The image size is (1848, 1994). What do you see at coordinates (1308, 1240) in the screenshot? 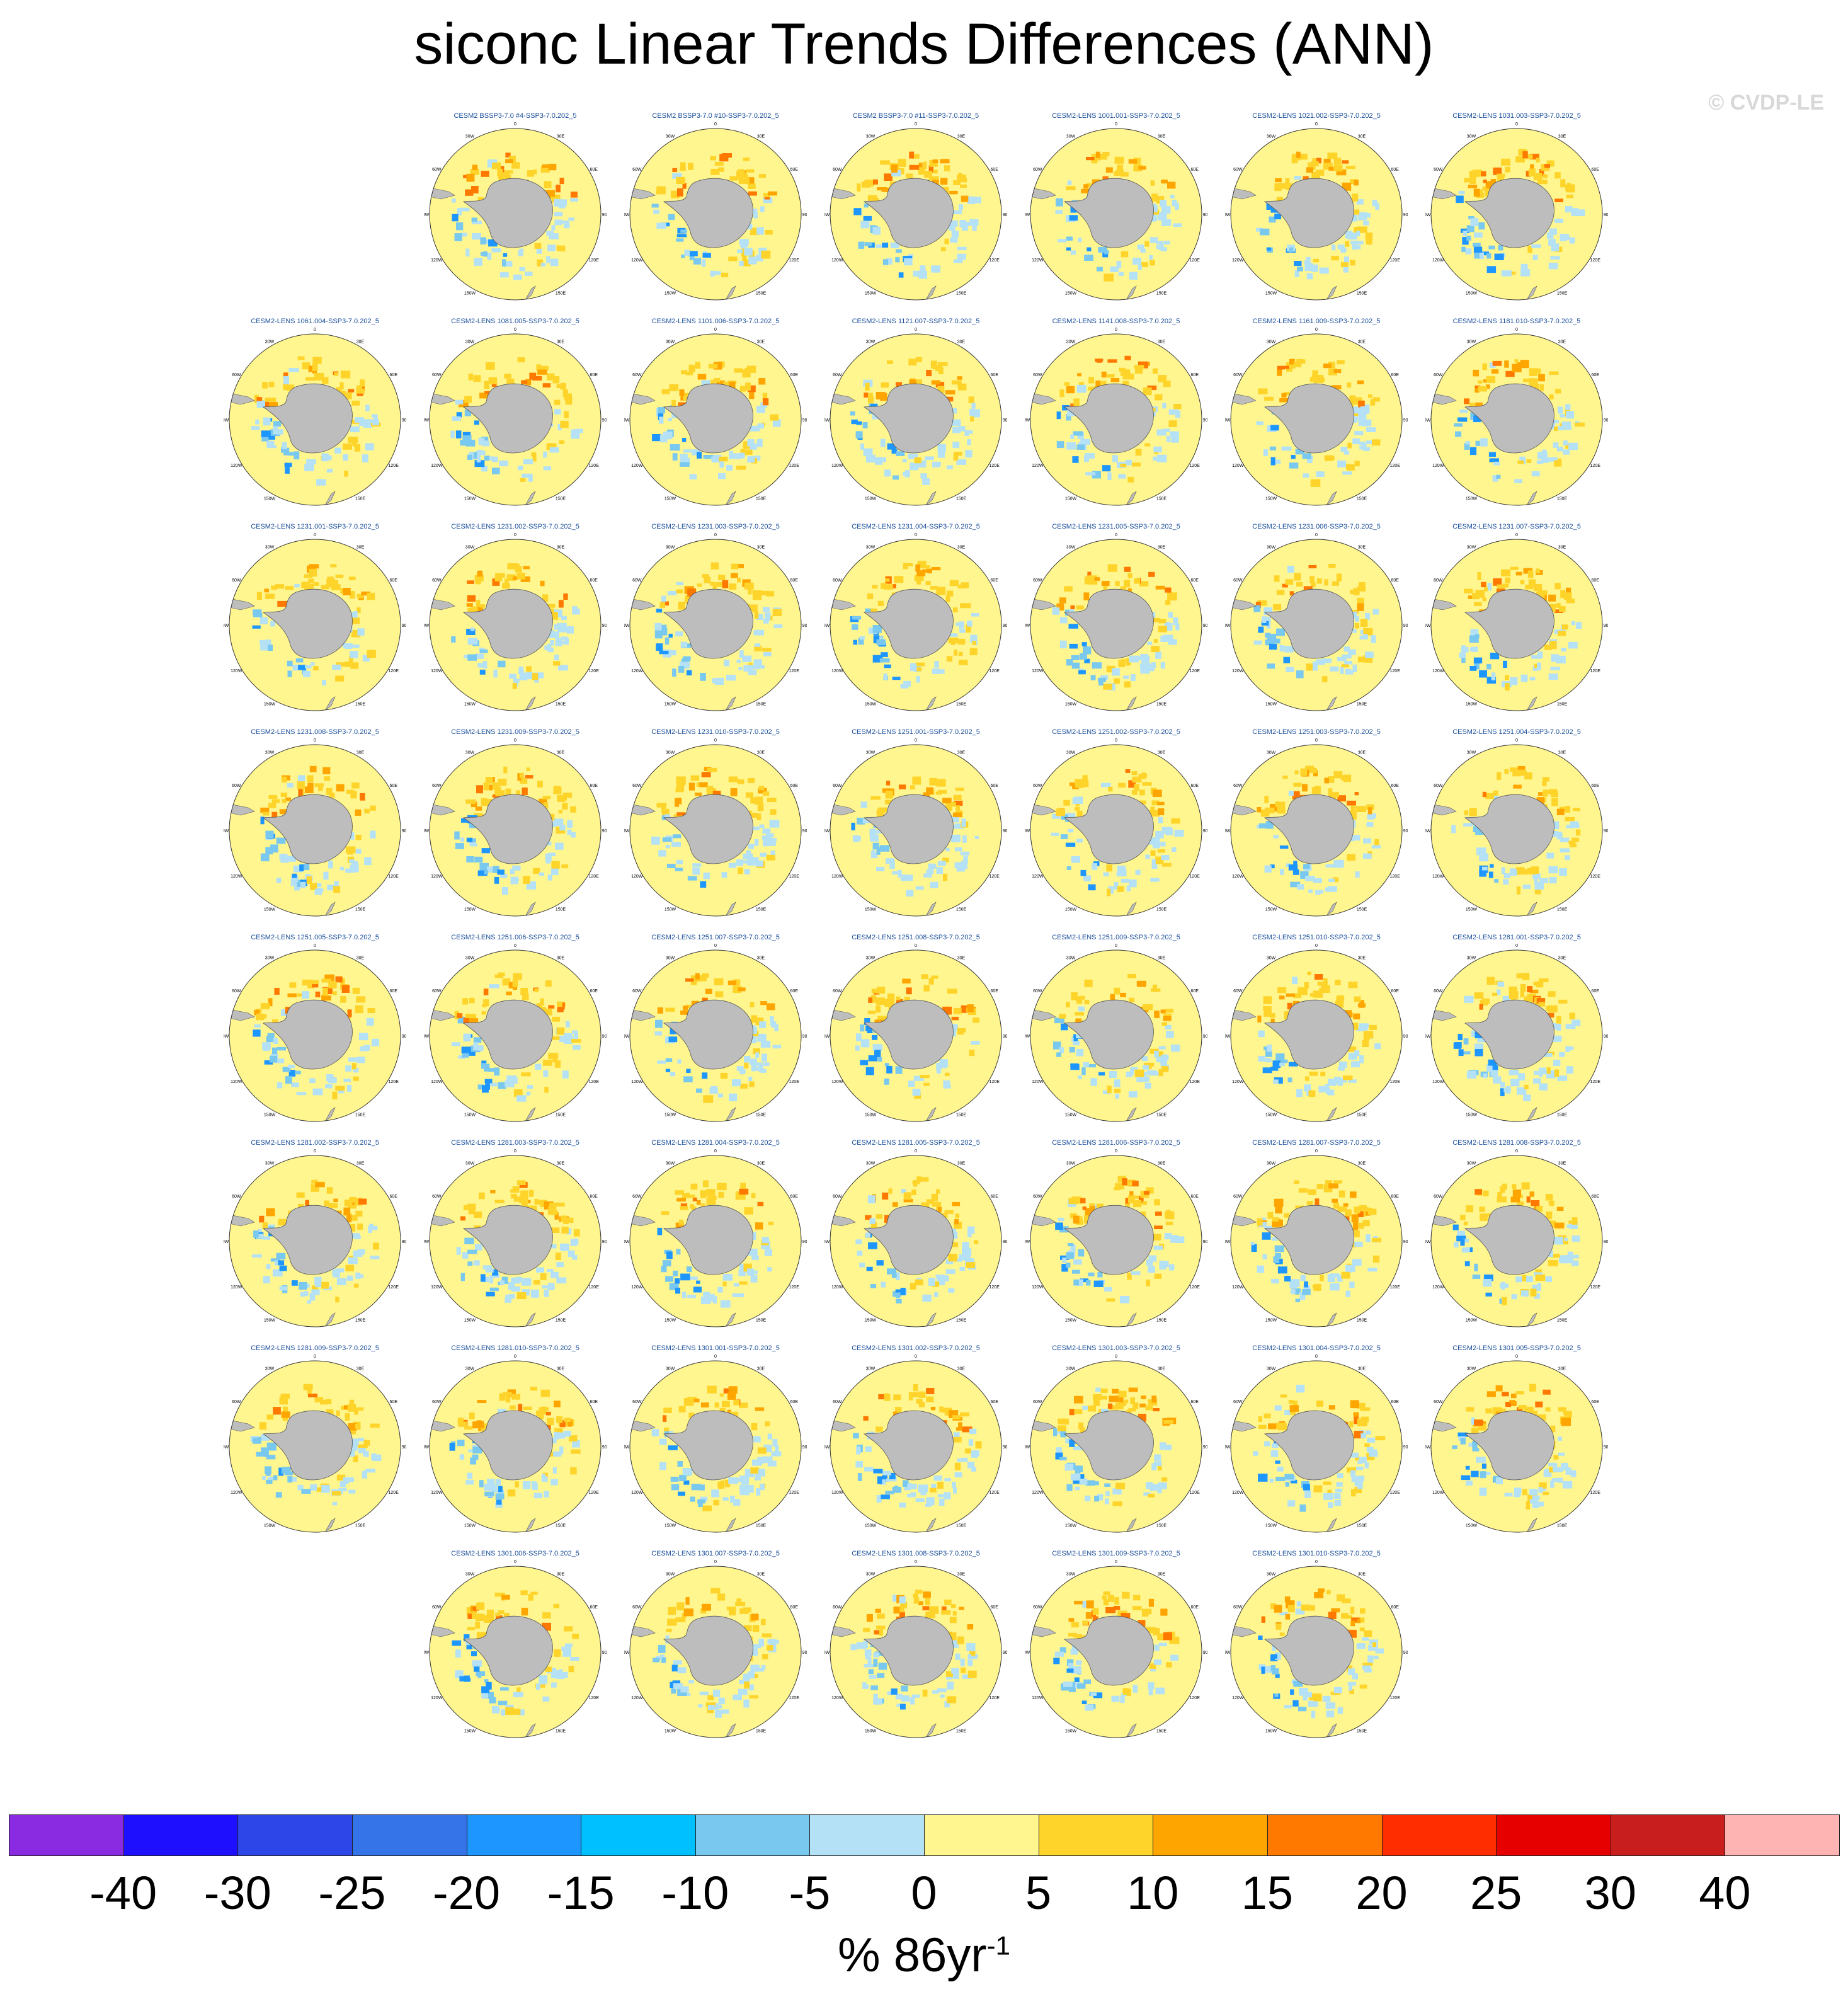
I see `antarctica-landmass` at bounding box center [1308, 1240].